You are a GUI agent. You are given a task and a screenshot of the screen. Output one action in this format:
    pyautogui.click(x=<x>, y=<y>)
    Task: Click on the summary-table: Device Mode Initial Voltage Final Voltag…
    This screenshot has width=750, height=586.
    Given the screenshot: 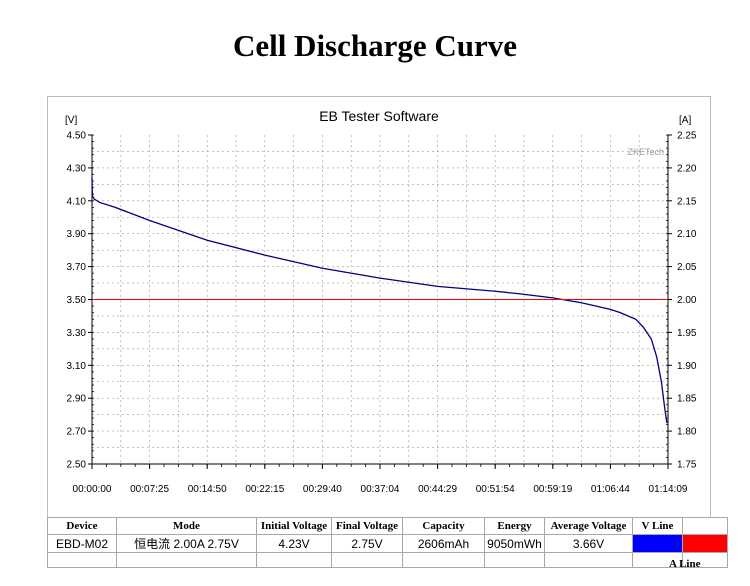 What is the action you would take?
    pyautogui.click(x=387, y=542)
    